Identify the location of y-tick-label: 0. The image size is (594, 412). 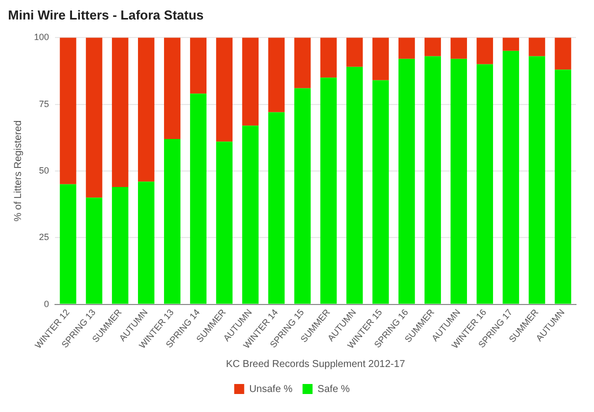
(47, 303).